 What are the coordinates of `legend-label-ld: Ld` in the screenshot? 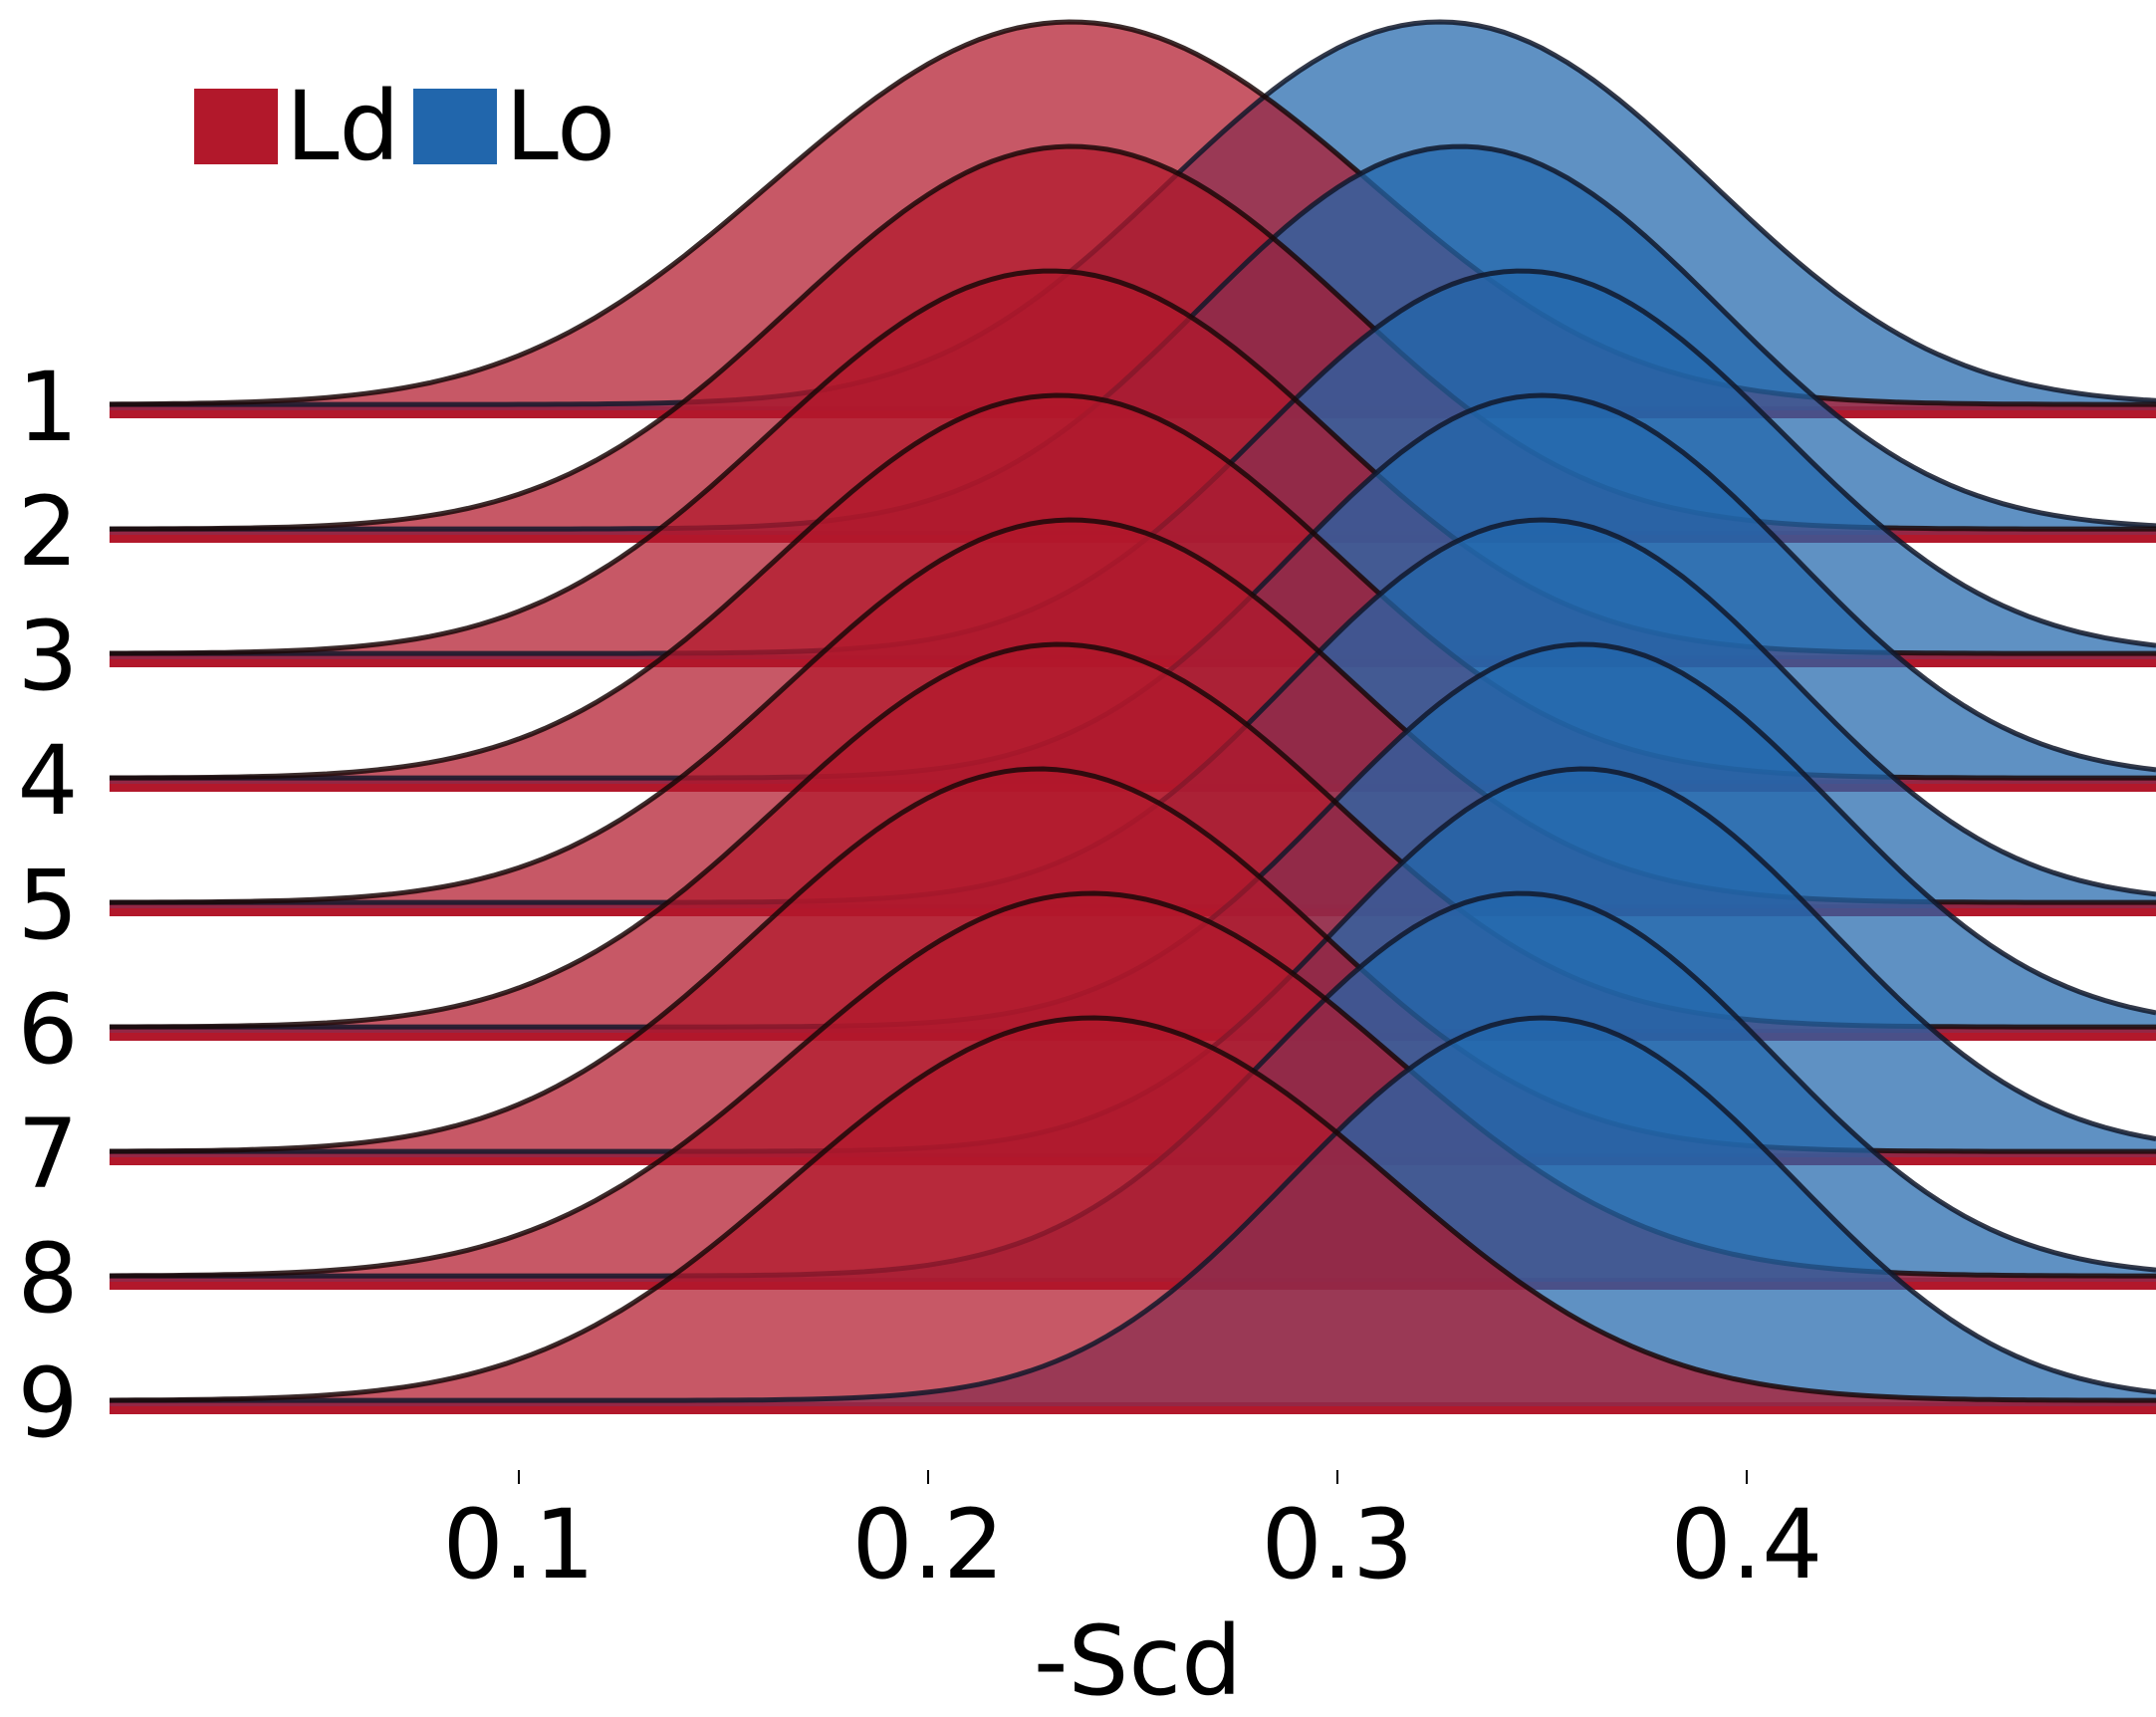 It's located at (343, 126).